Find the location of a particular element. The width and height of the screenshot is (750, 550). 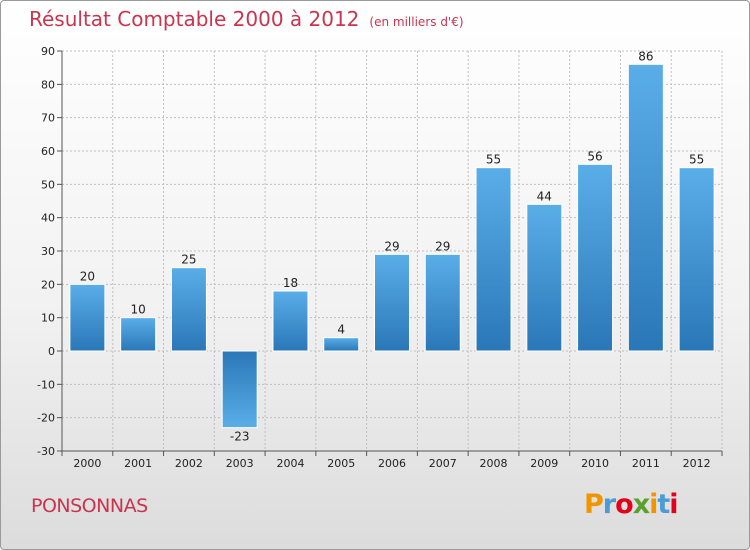

y-tick-label: 60 is located at coordinates (48, 151).